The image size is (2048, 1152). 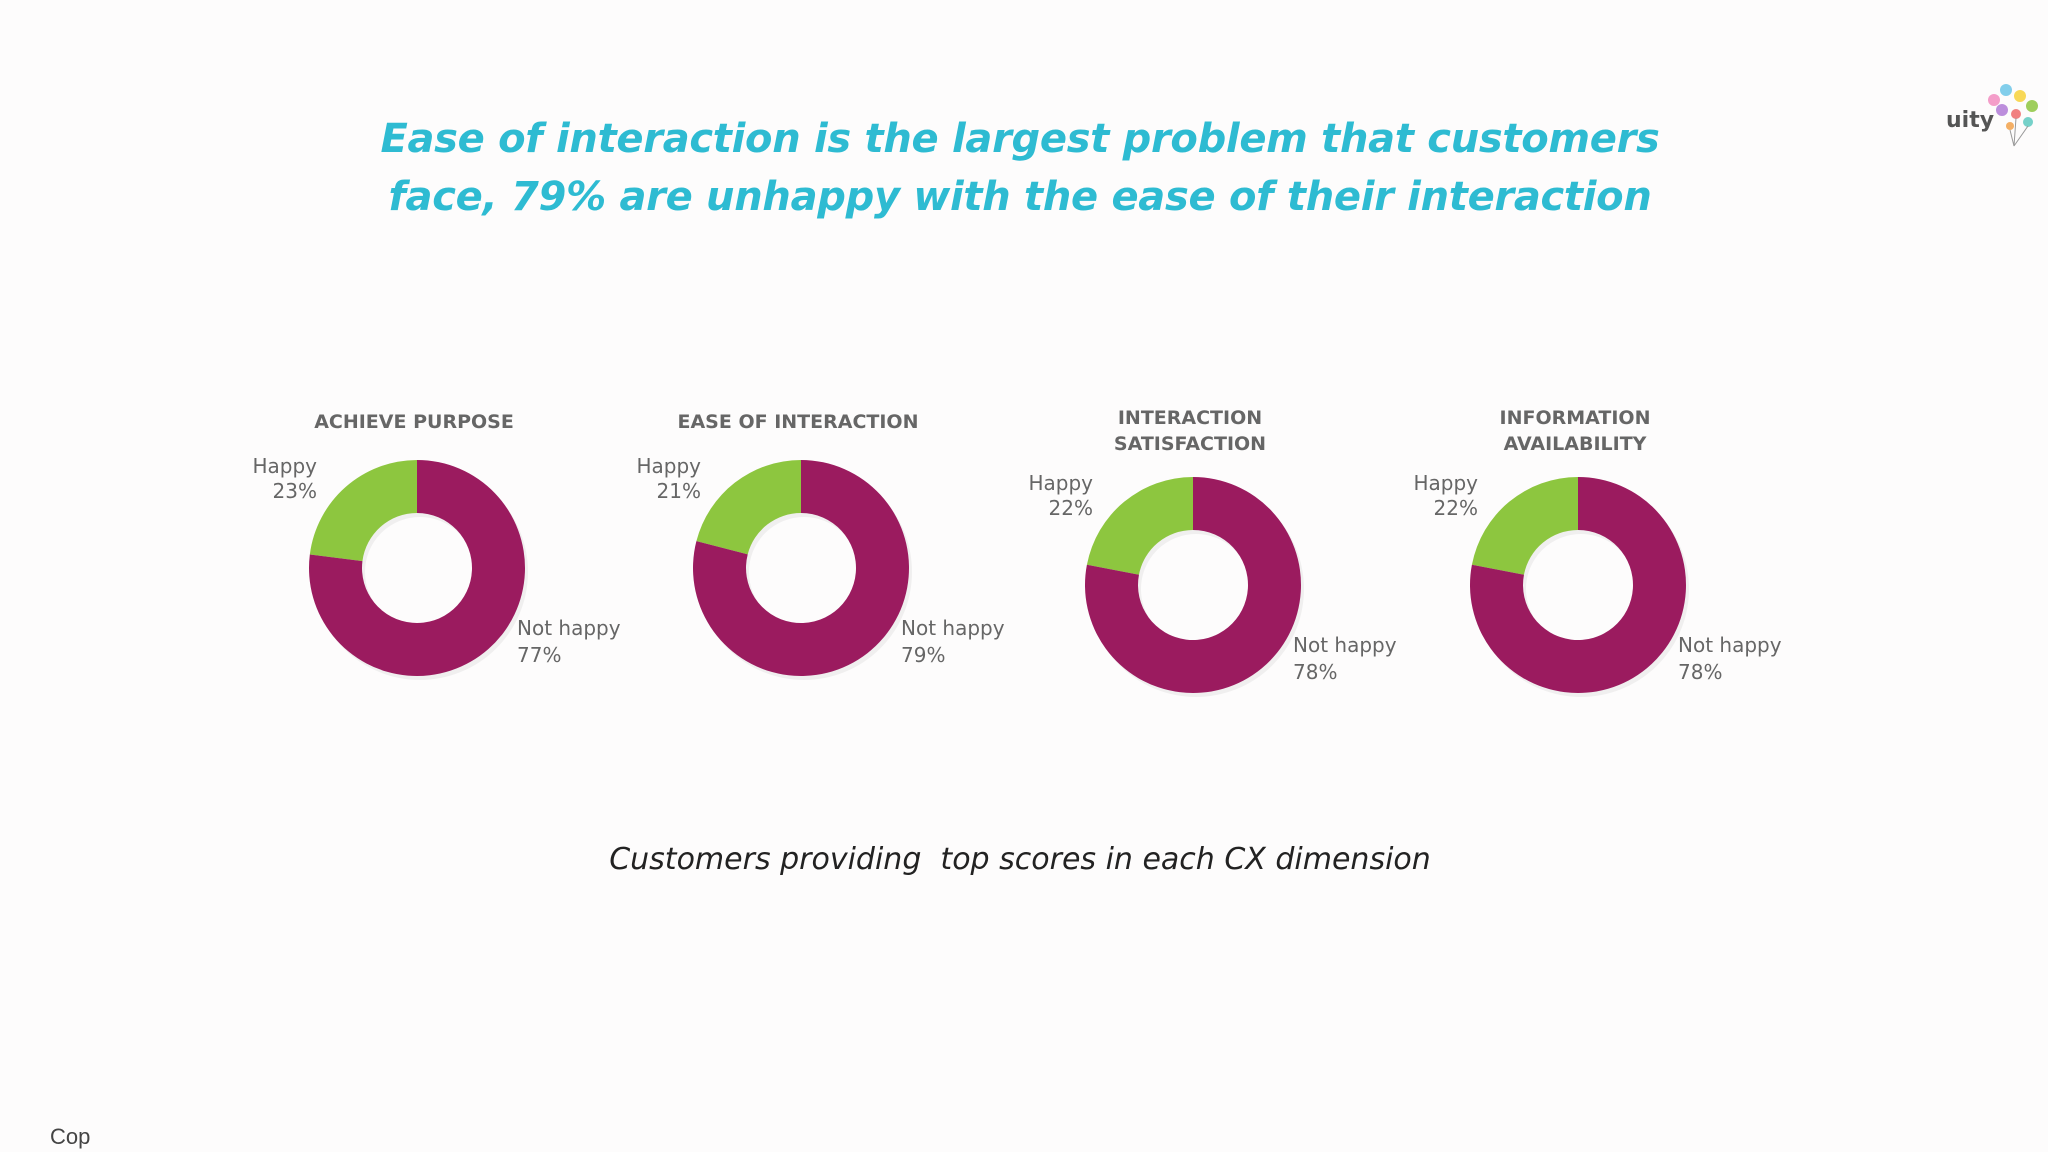 I want to click on chart-title: EASE OF INTERACTION, so click(x=798, y=422).